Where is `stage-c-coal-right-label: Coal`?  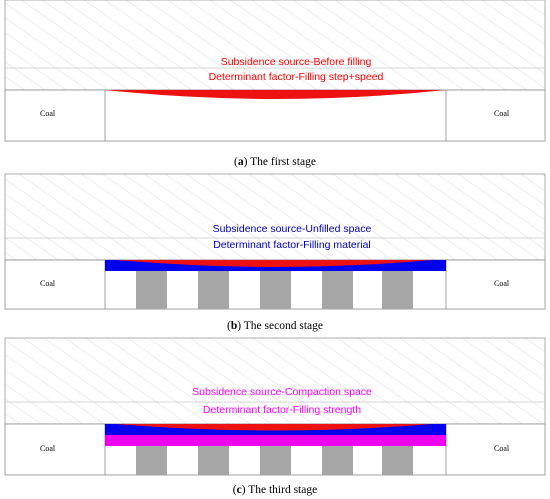
stage-c-coal-right-label: Coal is located at coordinates (502, 448).